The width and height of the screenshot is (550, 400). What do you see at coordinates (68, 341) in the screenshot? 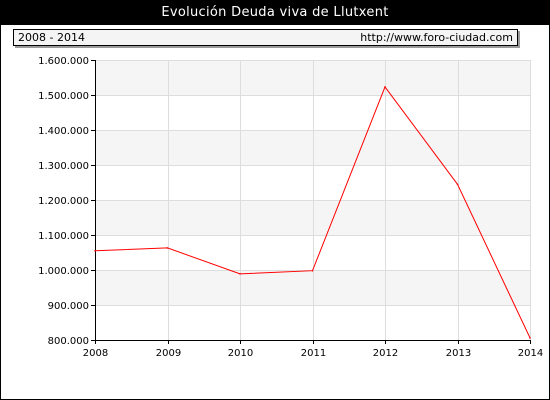
I see `y-tick-label: 800.000` at bounding box center [68, 341].